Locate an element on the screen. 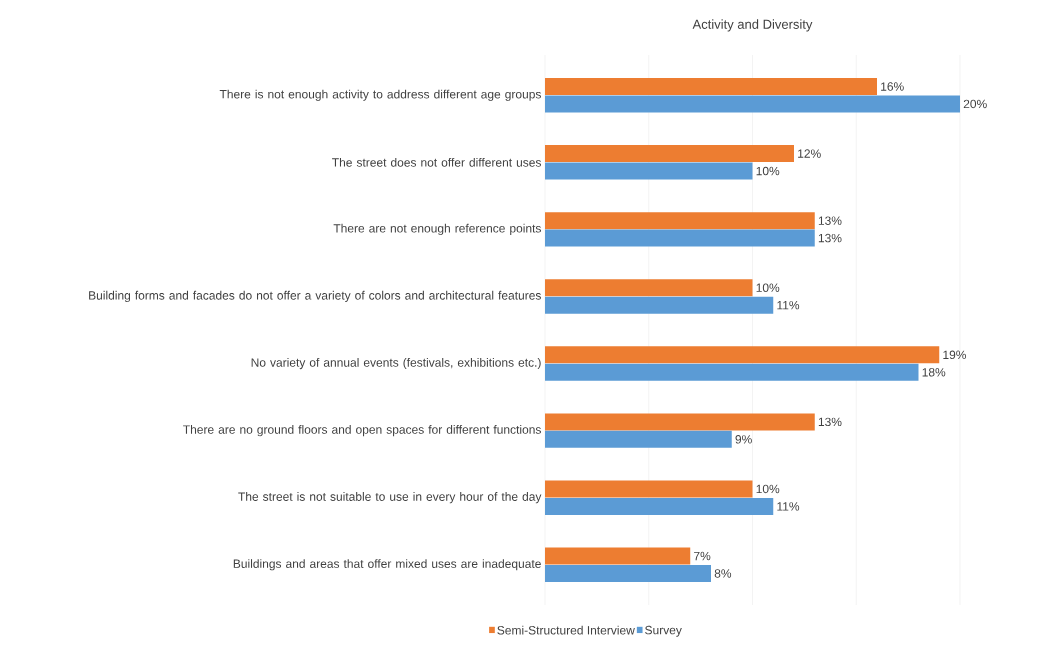  data-label: 18% is located at coordinates (934, 372).